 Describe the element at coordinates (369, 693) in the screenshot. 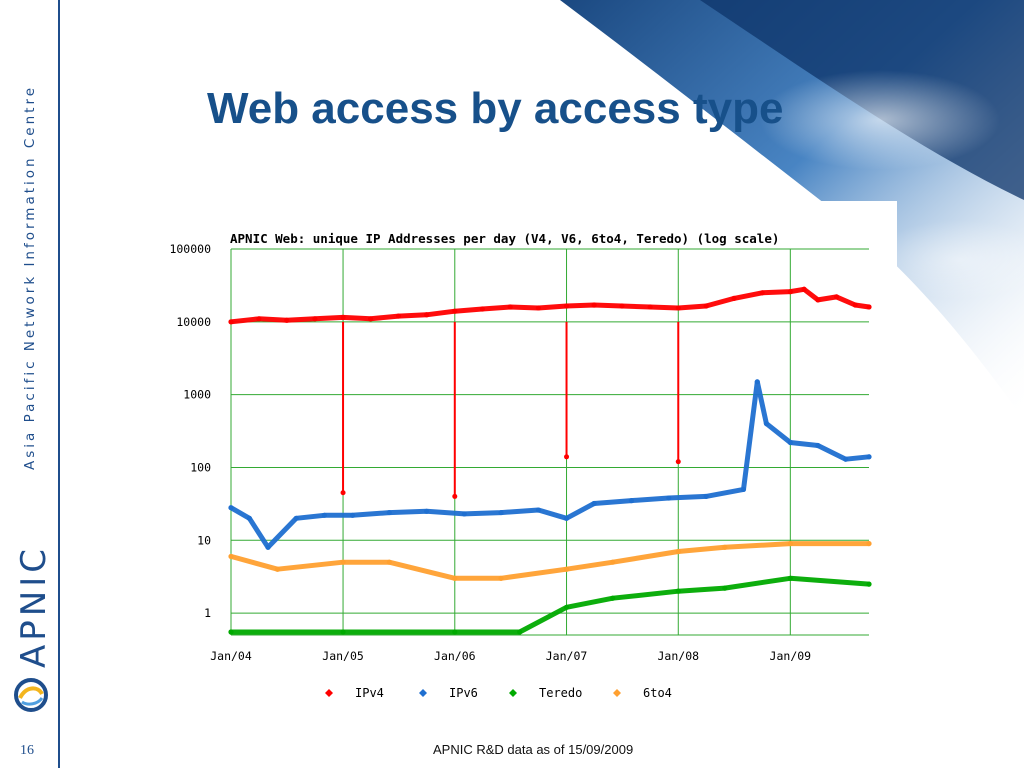

I see `legend-label-ipv4: IPv4` at that location.